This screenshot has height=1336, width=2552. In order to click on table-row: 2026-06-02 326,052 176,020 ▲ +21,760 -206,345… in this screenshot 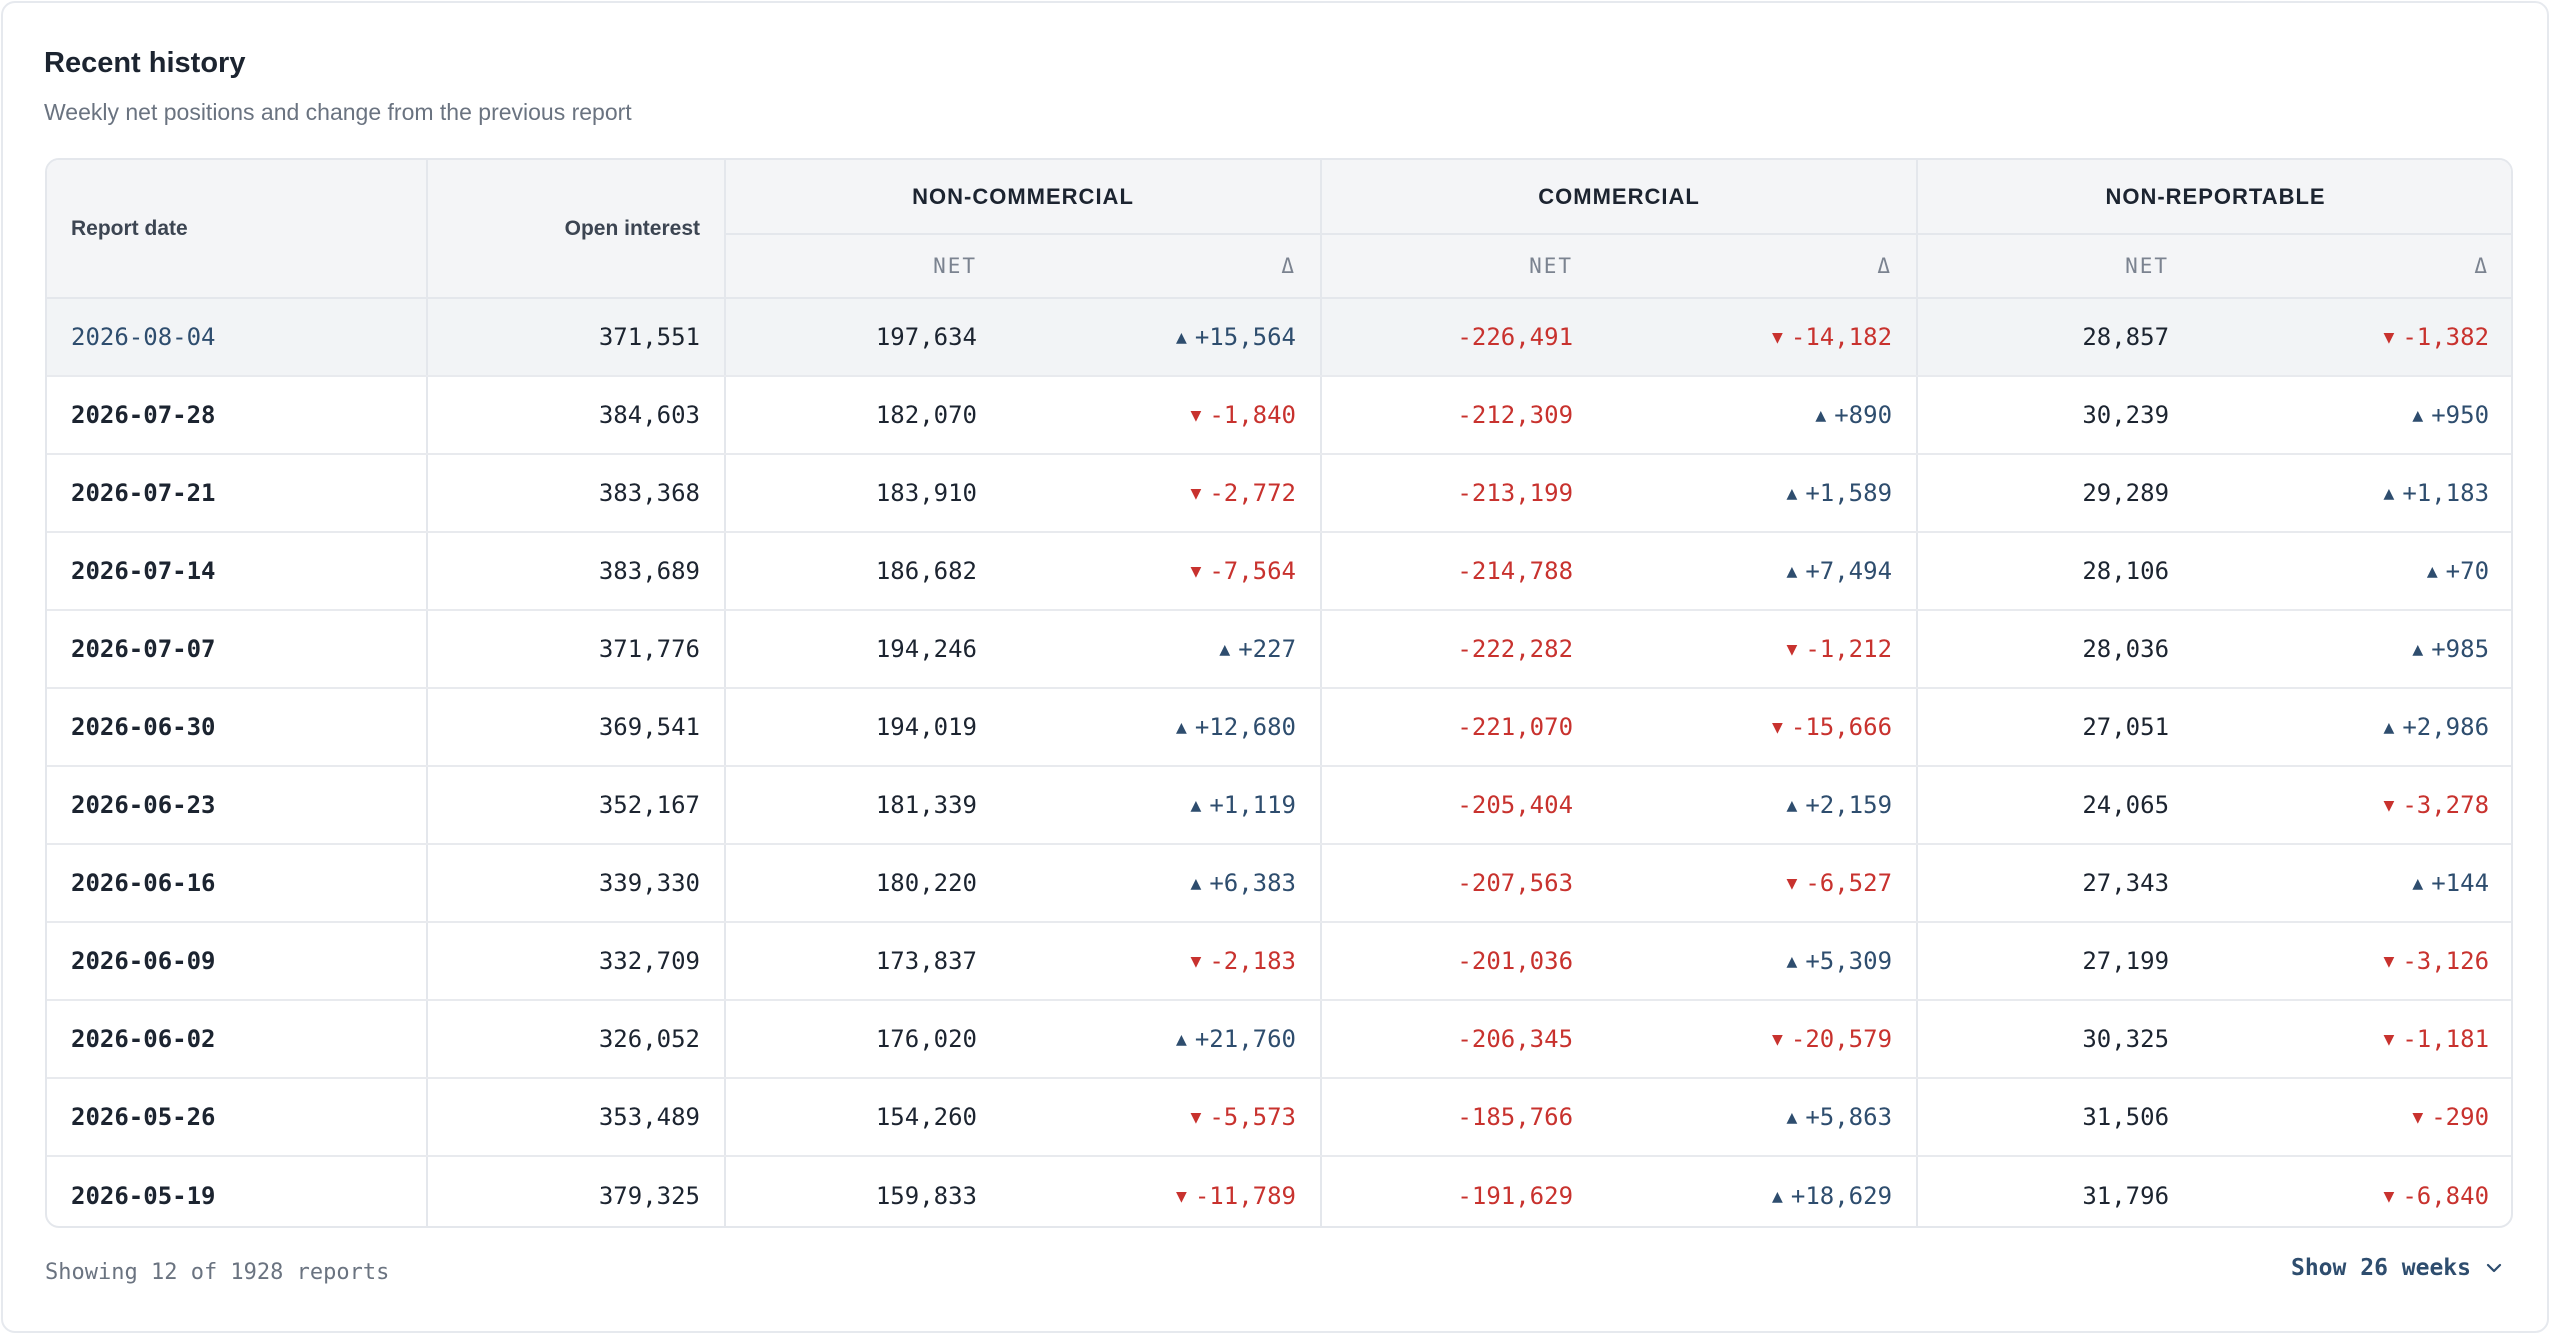, I will do `click(1279, 1039)`.